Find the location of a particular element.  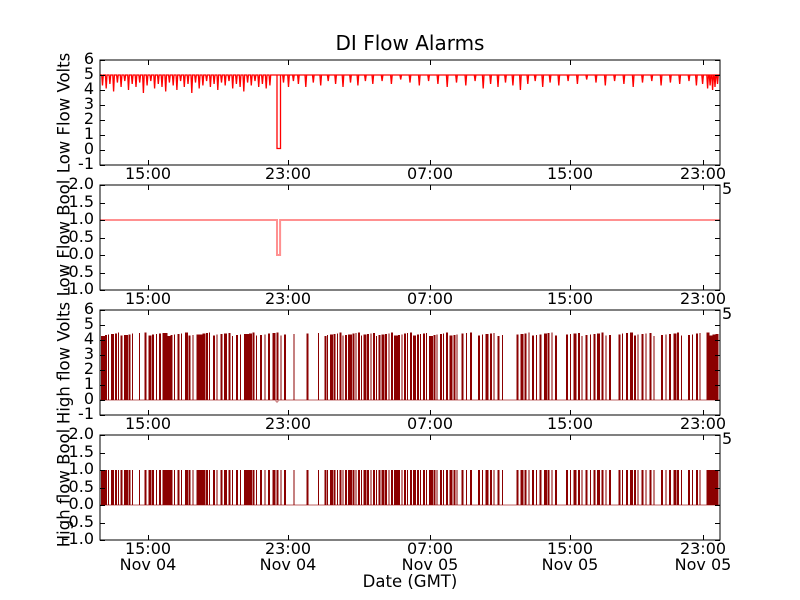

chart-title: DI Flow Alarms is located at coordinates (410, 43).